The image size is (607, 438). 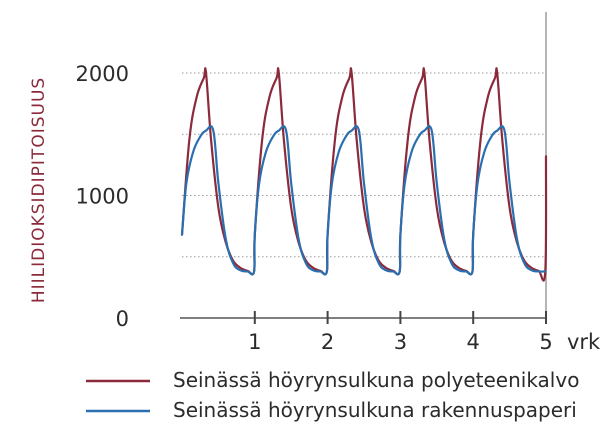 I want to click on x-tick-label: 3, so click(x=400, y=342).